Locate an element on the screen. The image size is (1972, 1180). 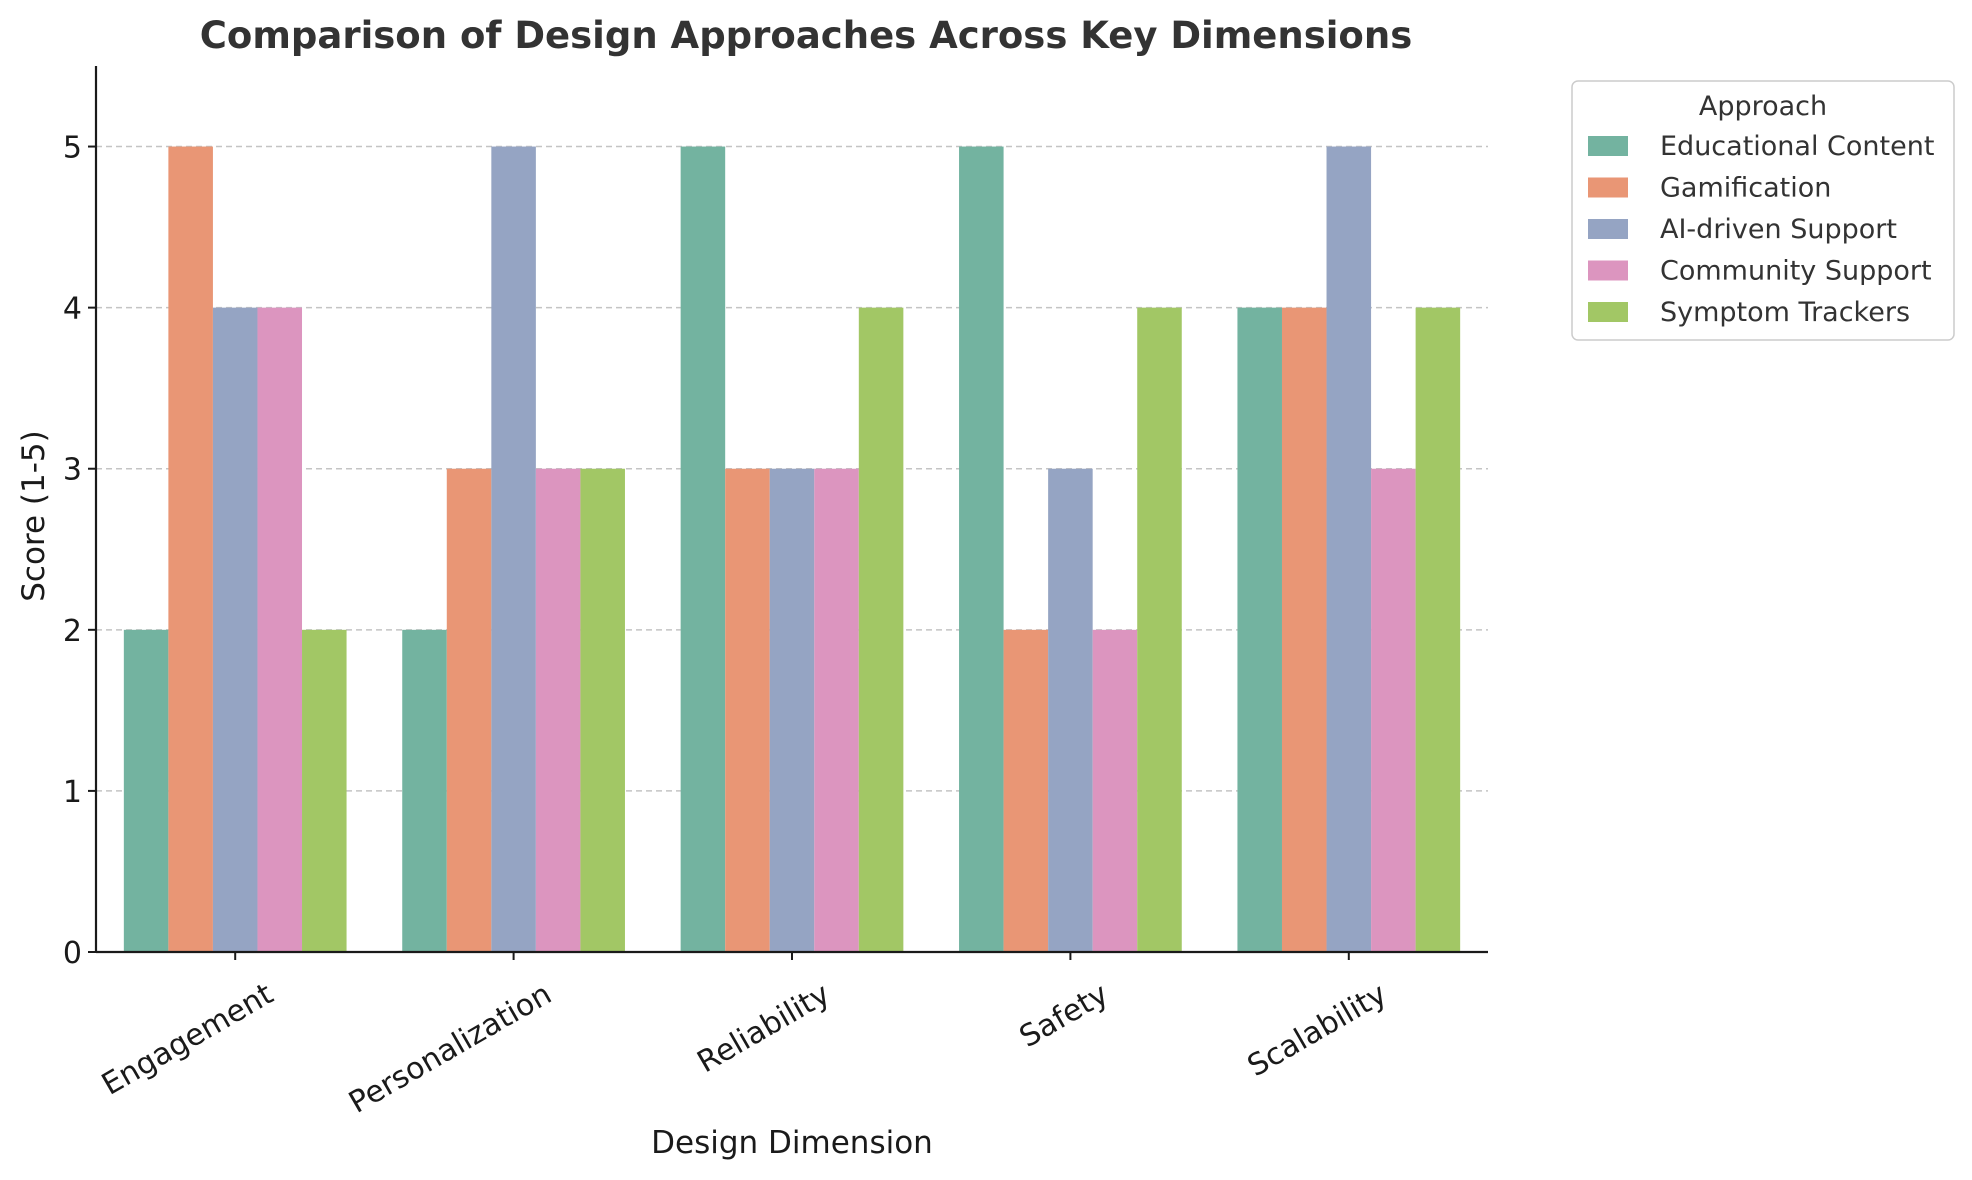
y-tick-label: 5 is located at coordinates (72, 148).